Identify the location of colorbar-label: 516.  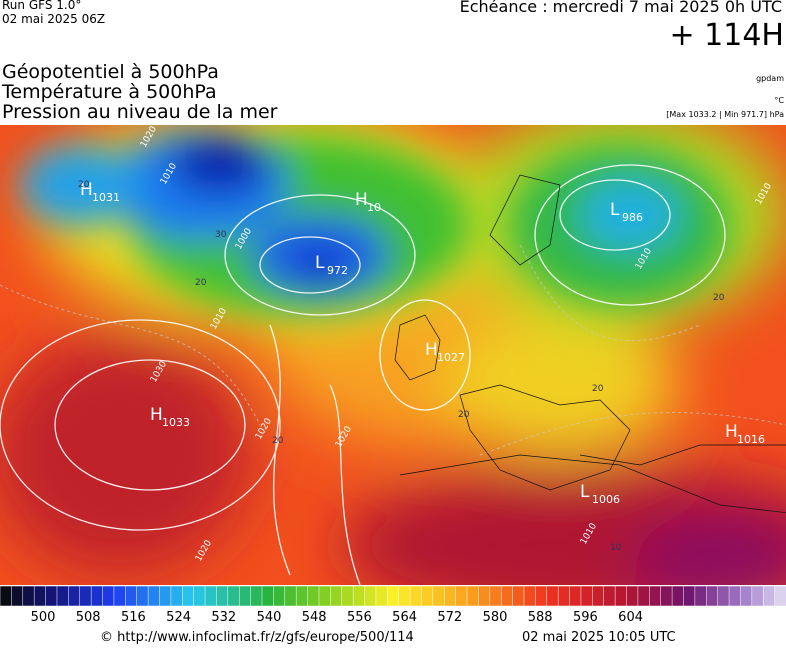
(133, 617).